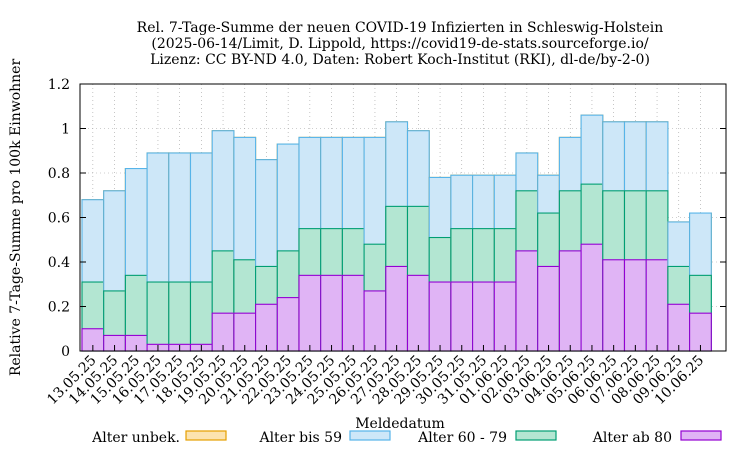  Describe the element at coordinates (59, 219) in the screenshot. I see `y-tick-label: 0.6` at that location.